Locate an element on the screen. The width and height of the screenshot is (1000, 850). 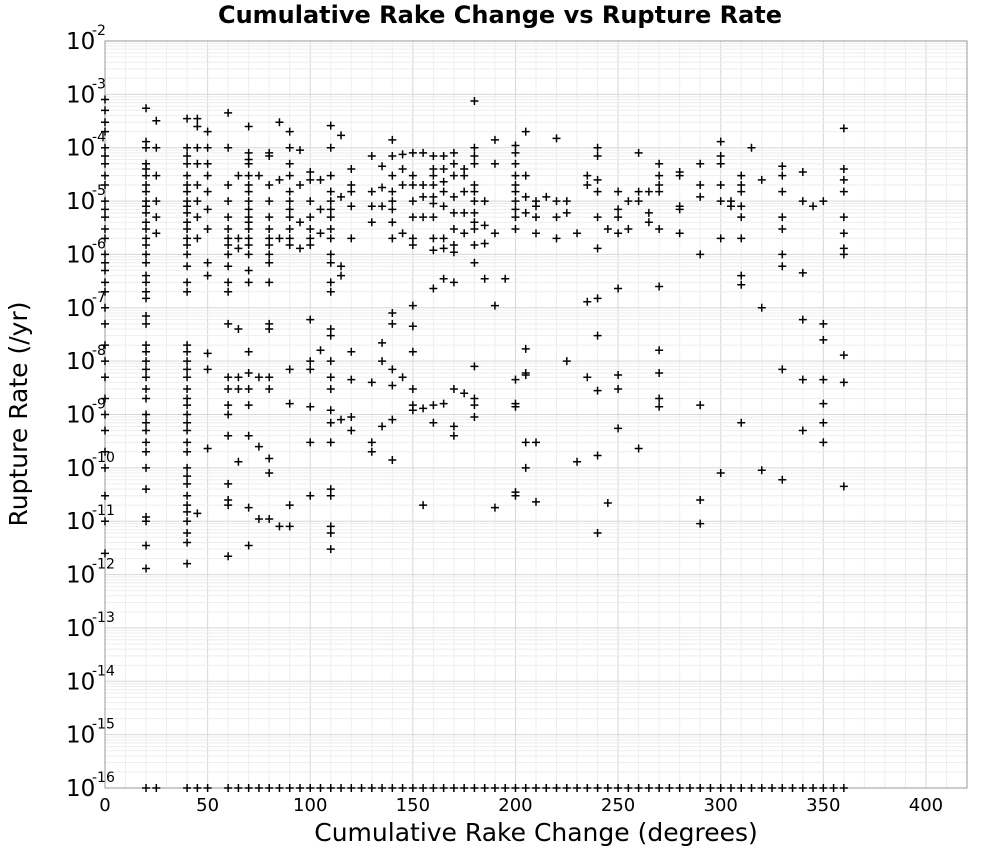
chart-title: Cumulative Rake Change vs Rupture Rate is located at coordinates (500, 15).